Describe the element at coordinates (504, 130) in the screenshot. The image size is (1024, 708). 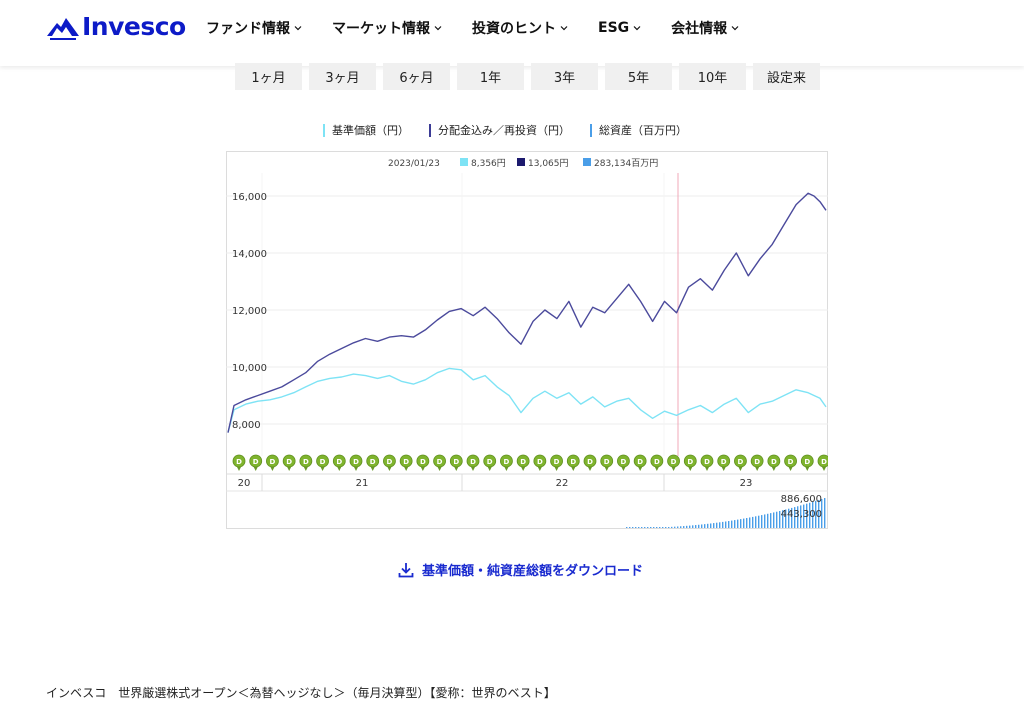
I see `legend-label: 分配金込み／再投資（円）` at that location.